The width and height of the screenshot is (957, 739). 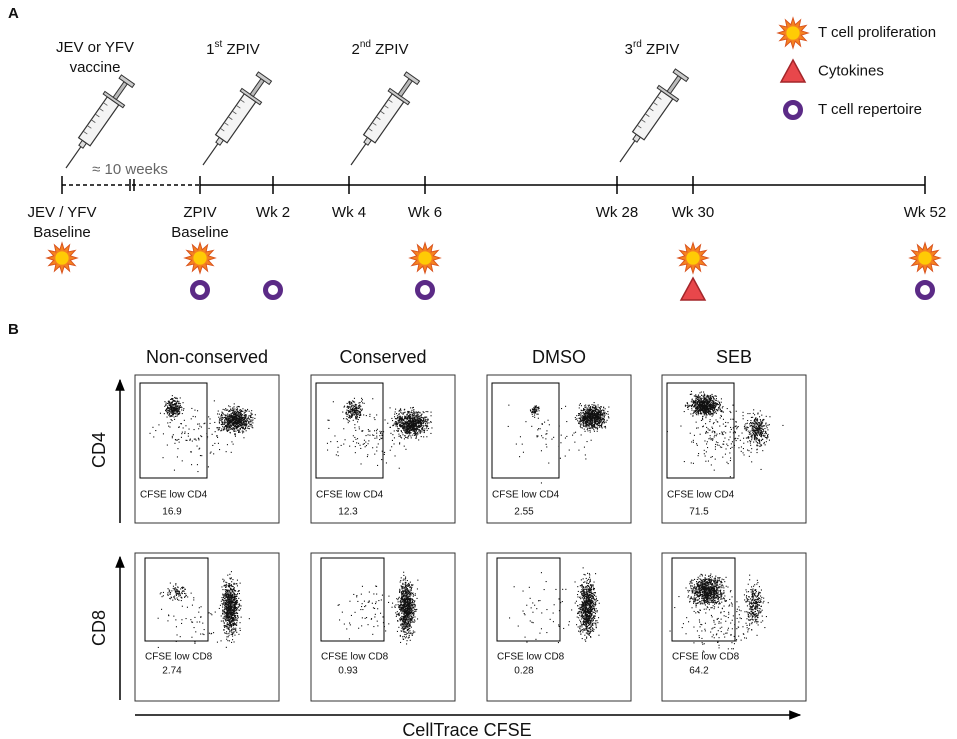 I want to click on timepoint-label: ZPIV, so click(x=199, y=212).